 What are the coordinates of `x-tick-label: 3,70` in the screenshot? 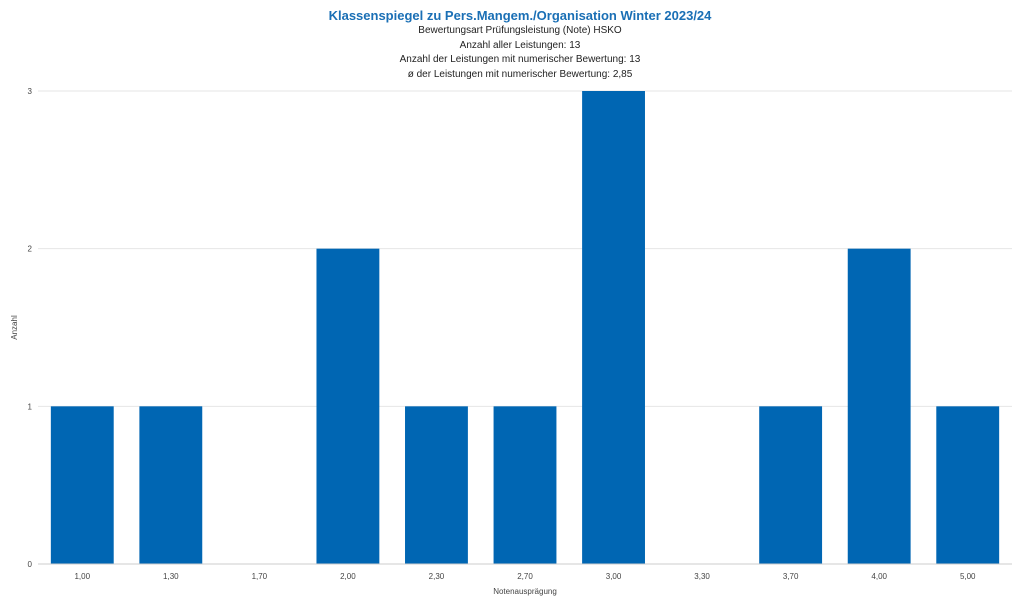 It's located at (791, 576).